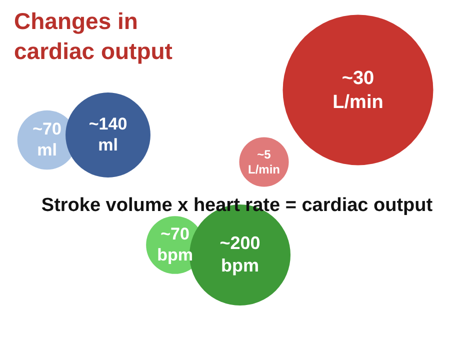  I want to click on data-label: ~30, so click(358, 79).